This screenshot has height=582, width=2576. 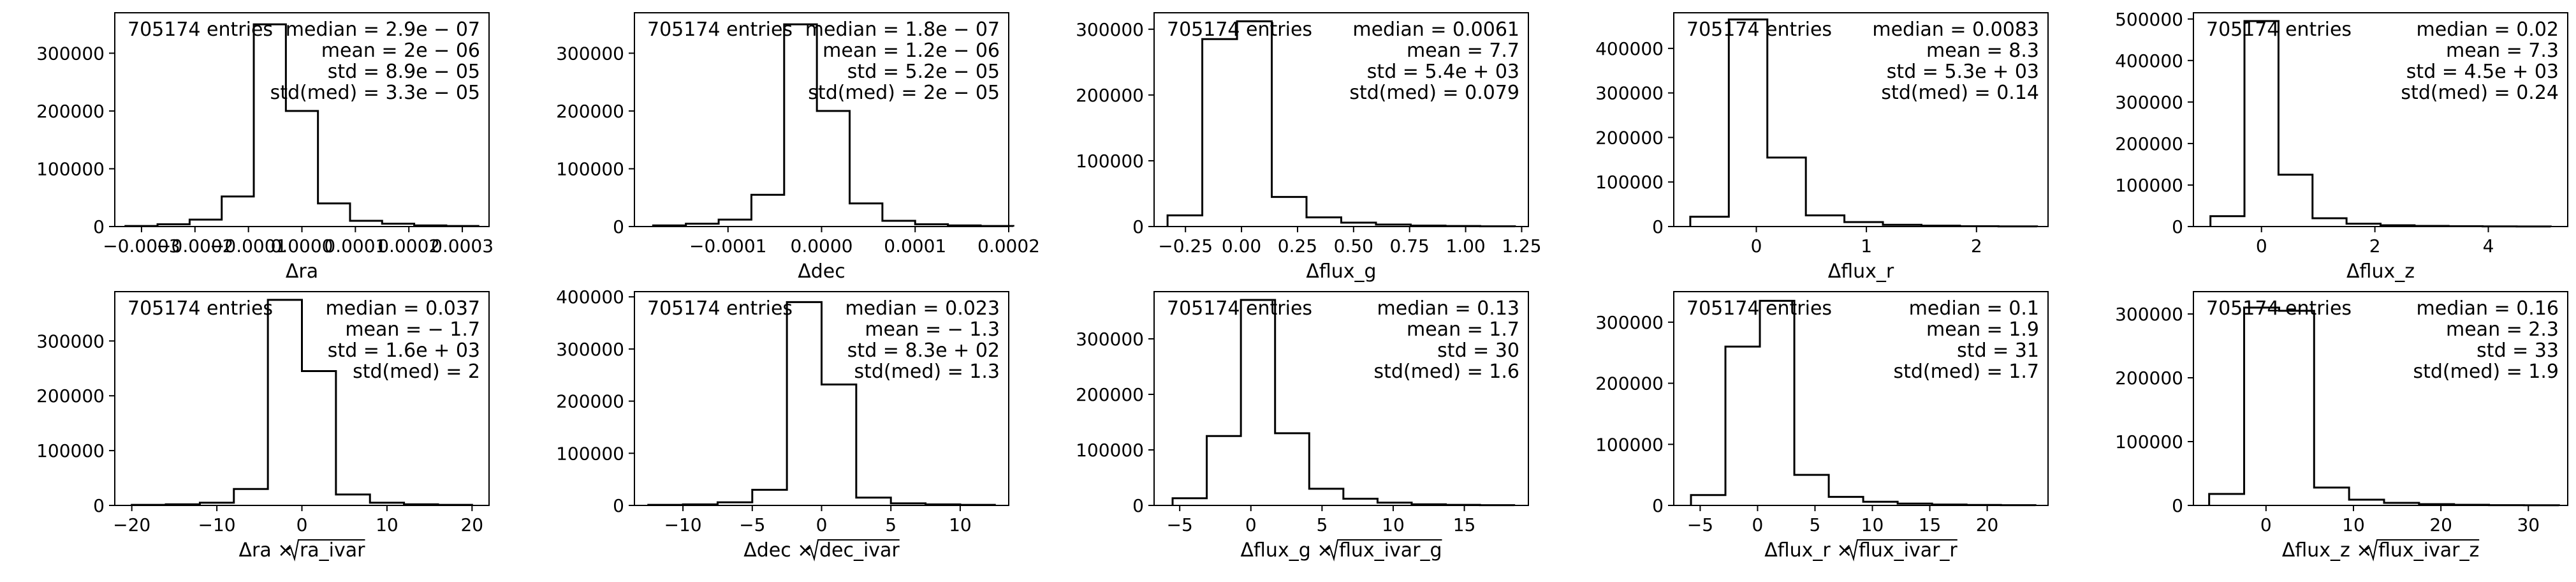 What do you see at coordinates (2380, 271) in the screenshot?
I see `x-axis-label: Δflux_z` at bounding box center [2380, 271].